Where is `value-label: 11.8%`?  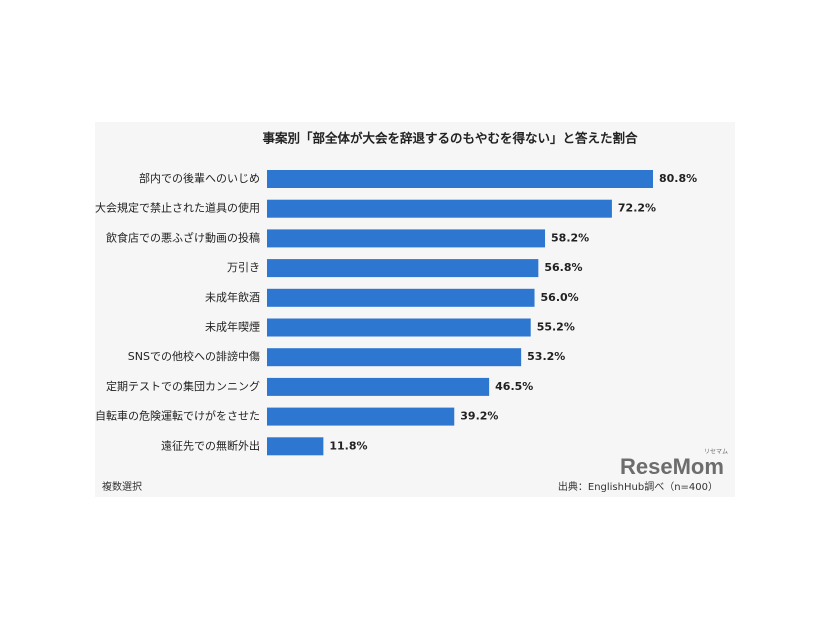 value-label: 11.8% is located at coordinates (348, 445).